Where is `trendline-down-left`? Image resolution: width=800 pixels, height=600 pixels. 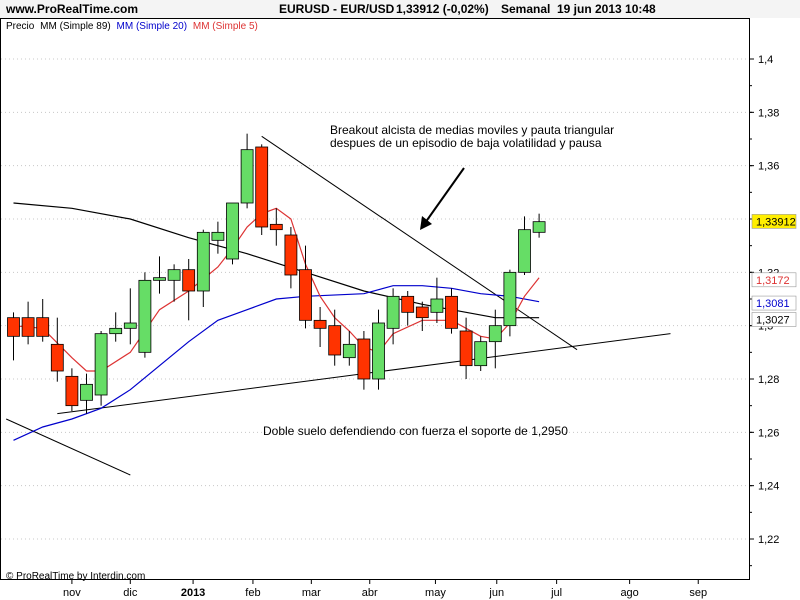 trendline-down-left is located at coordinates (68, 447).